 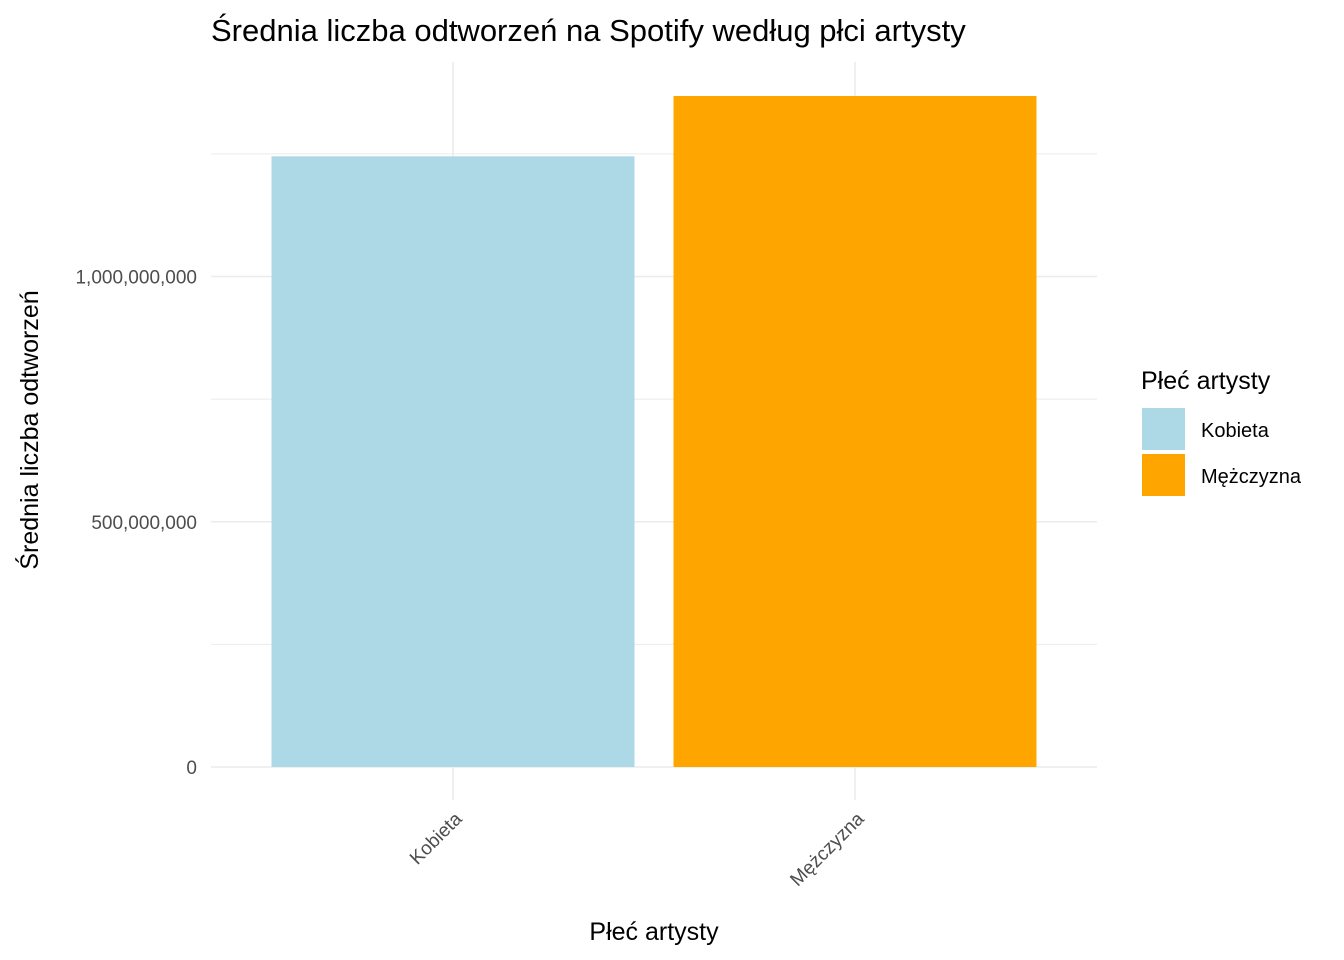 I want to click on legend: Płeć artysty Kobieta Mężczyzna, so click(x=1221, y=431).